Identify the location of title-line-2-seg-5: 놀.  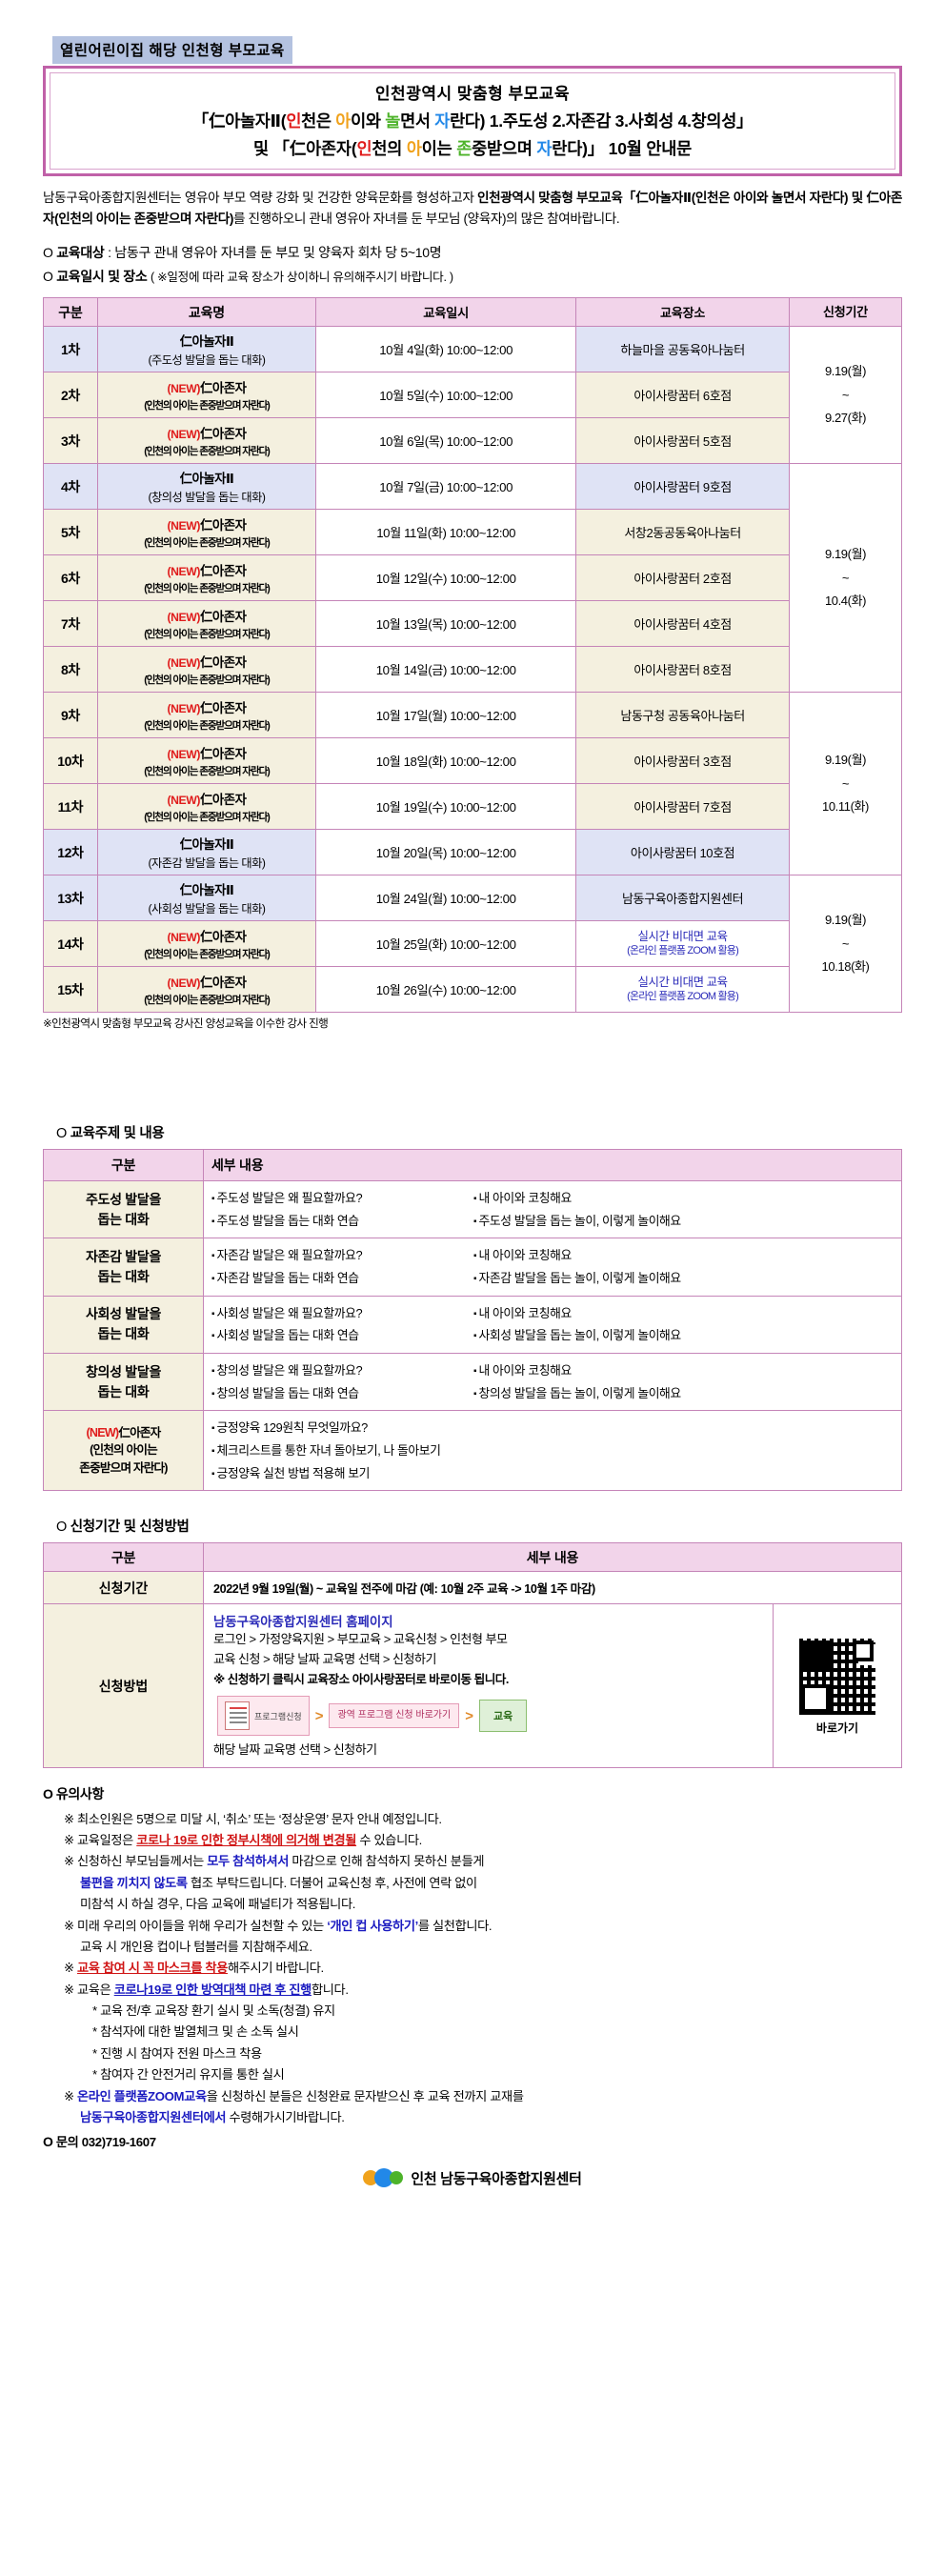
(393, 121).